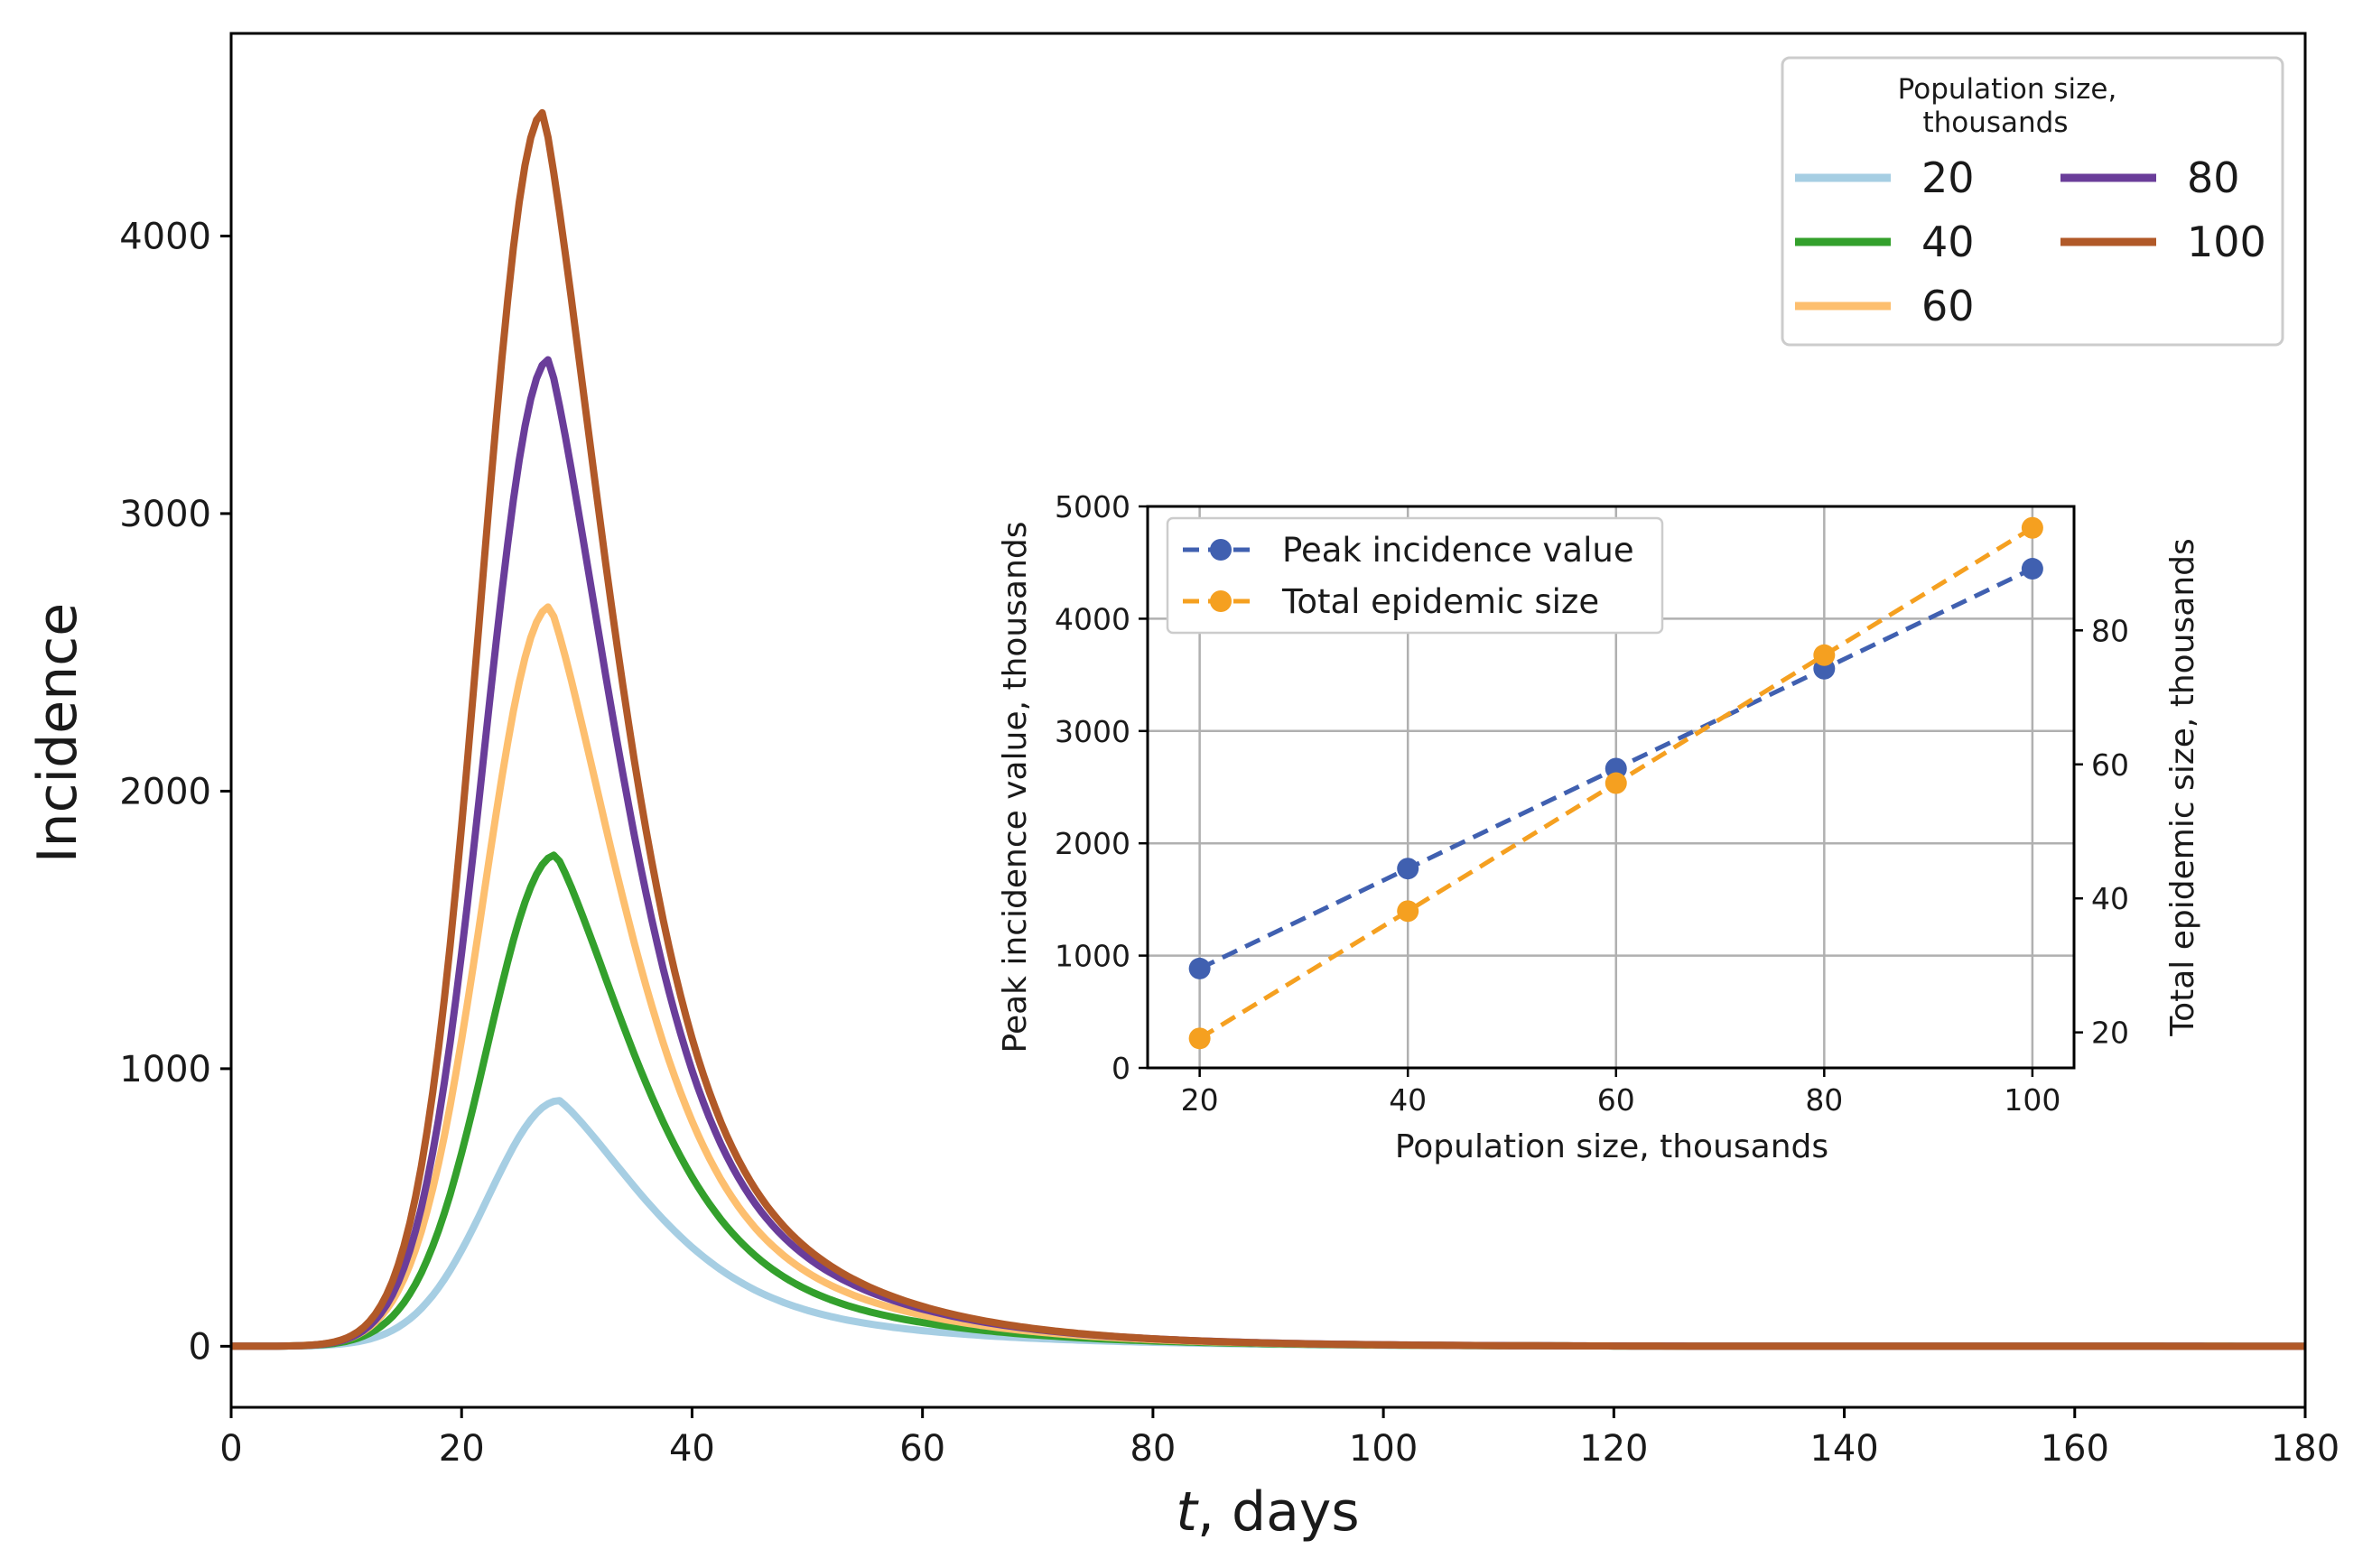  I want to click on inset-y-tick-label: 1000, so click(1092, 956).